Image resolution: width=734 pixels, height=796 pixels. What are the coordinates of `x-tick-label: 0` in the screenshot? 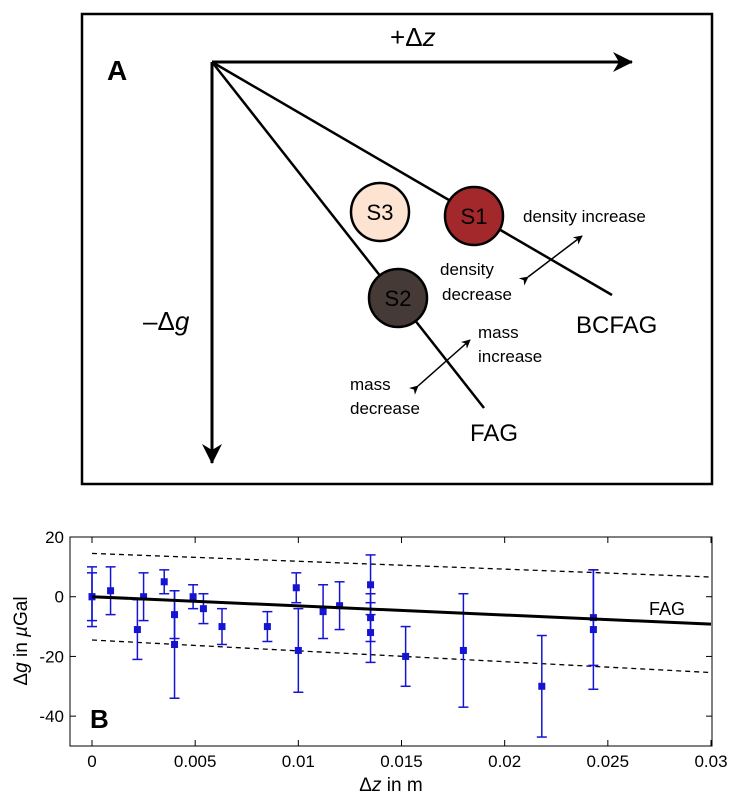 It's located at (91, 761).